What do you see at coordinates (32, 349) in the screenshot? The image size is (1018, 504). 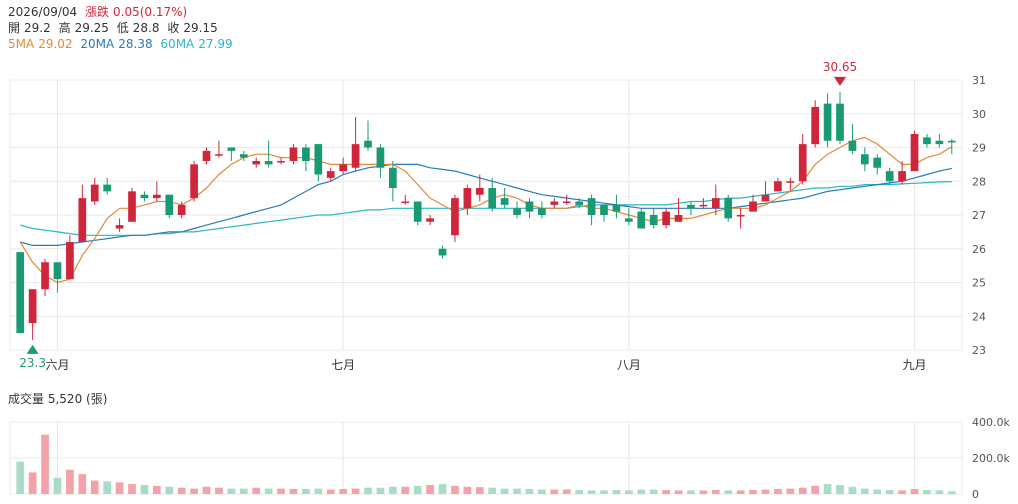 I see `min-marker-triangle` at bounding box center [32, 349].